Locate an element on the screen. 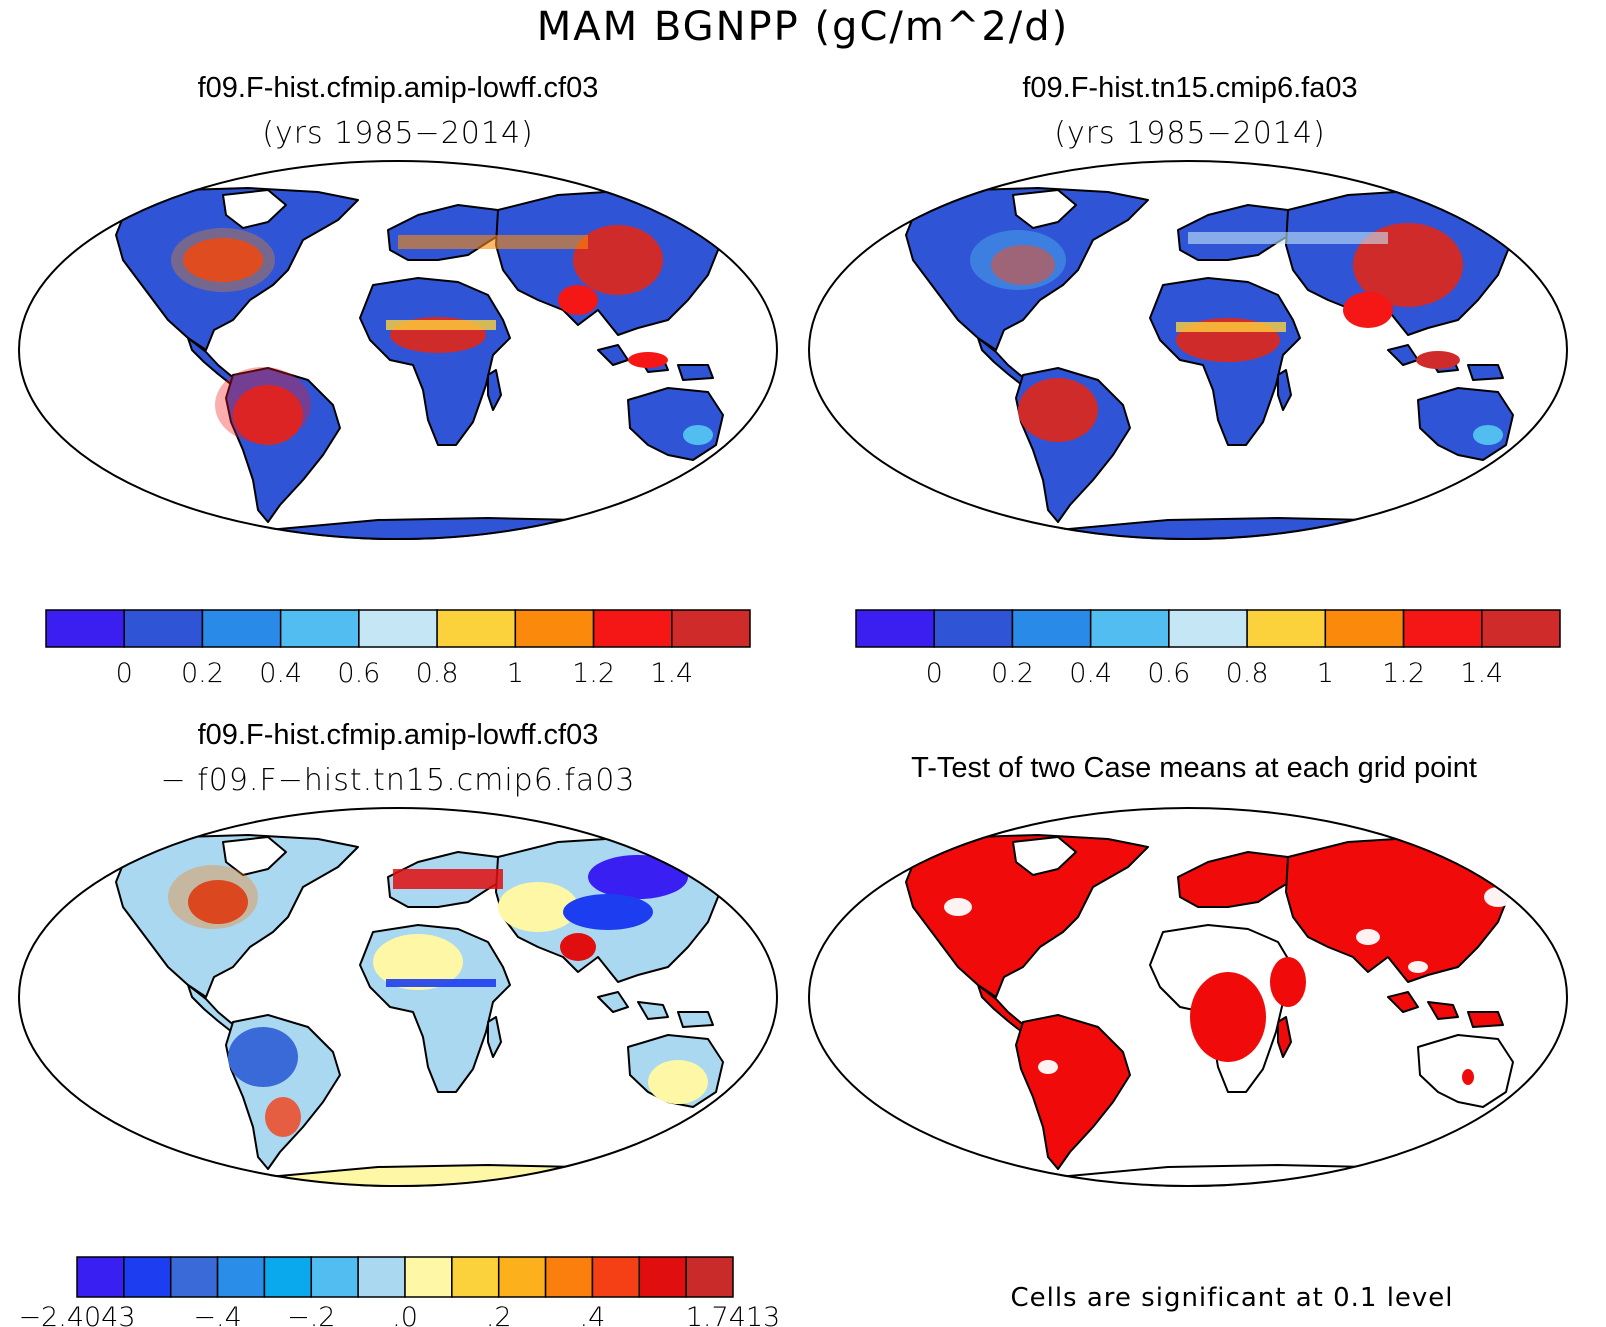 This screenshot has width=1606, height=1327. colorbar-tick-label: .4 is located at coordinates (593, 1314).